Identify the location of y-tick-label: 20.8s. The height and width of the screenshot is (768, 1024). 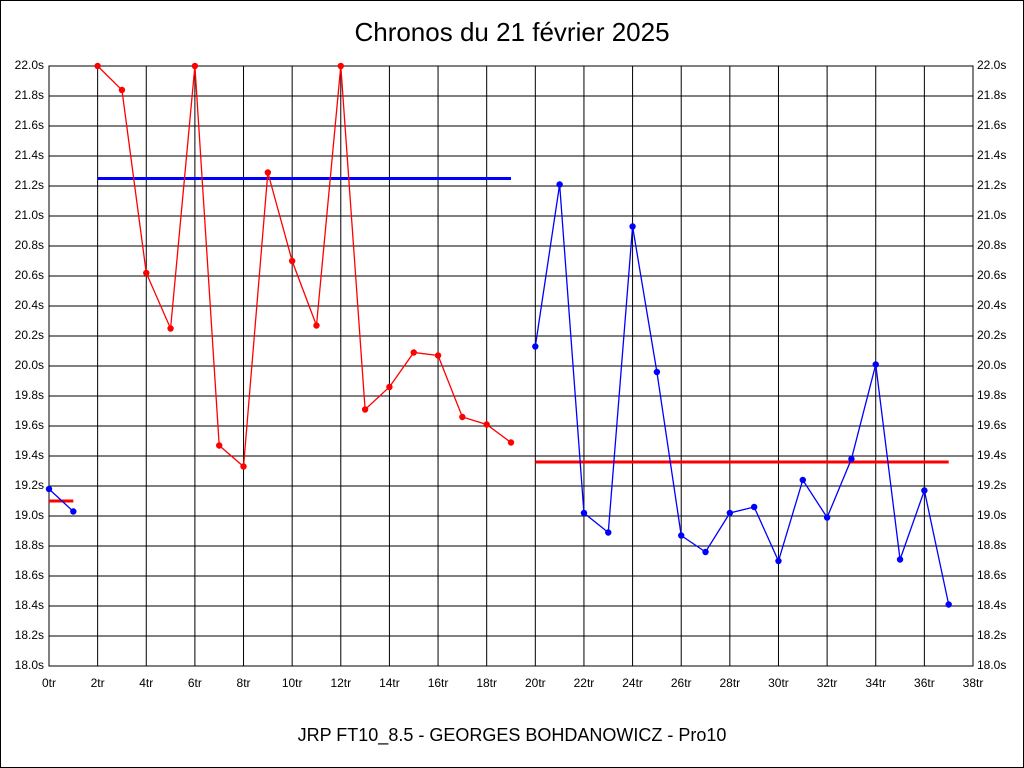
(29, 245).